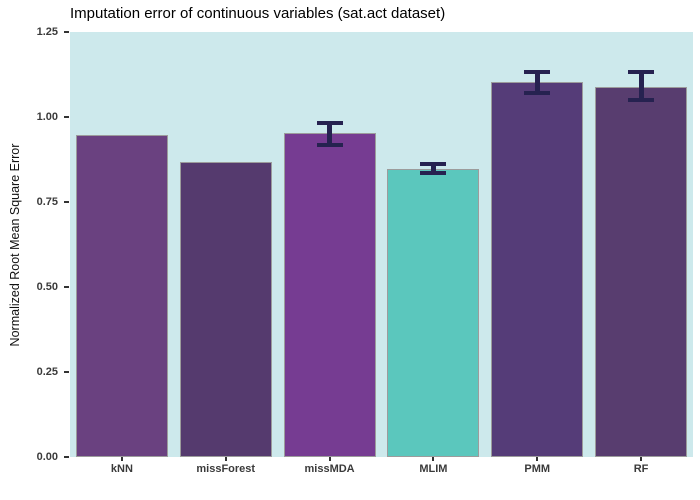  I want to click on y-tick-label: 0.25, so click(47, 372).